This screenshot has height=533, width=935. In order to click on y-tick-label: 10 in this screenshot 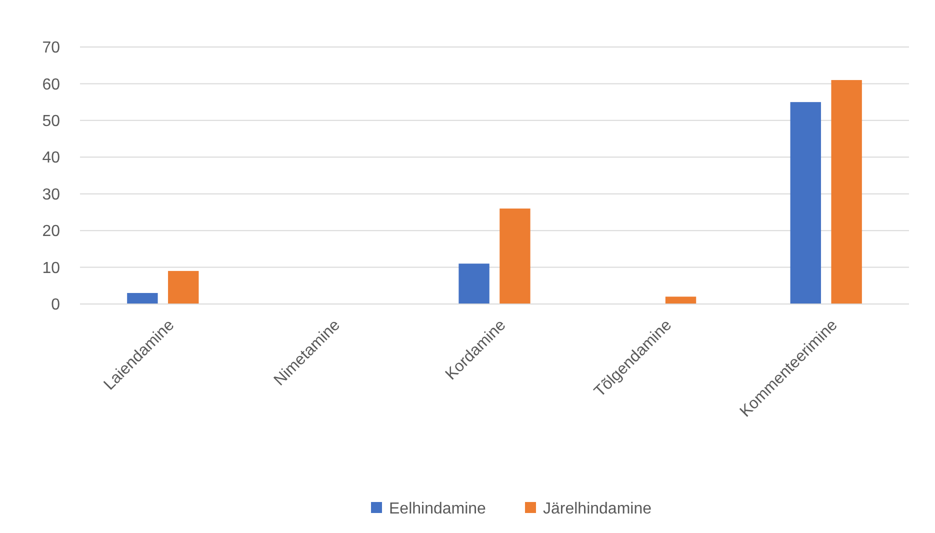, I will do `click(51, 268)`.